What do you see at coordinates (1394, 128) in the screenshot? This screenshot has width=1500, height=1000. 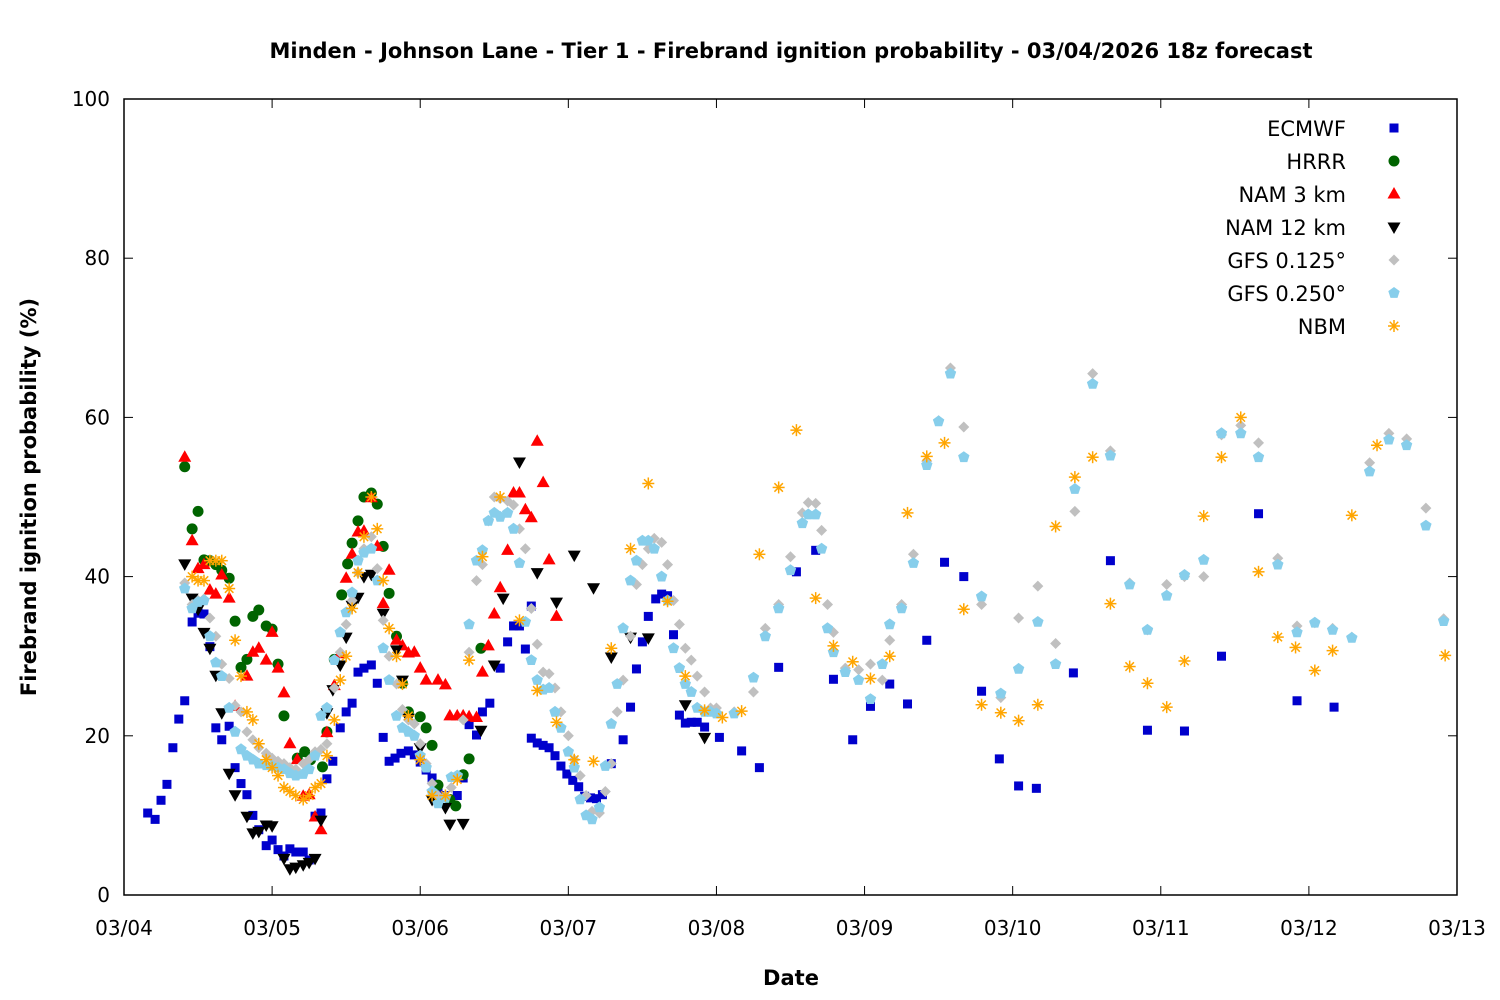 I see `legend-marker-ecmwf` at bounding box center [1394, 128].